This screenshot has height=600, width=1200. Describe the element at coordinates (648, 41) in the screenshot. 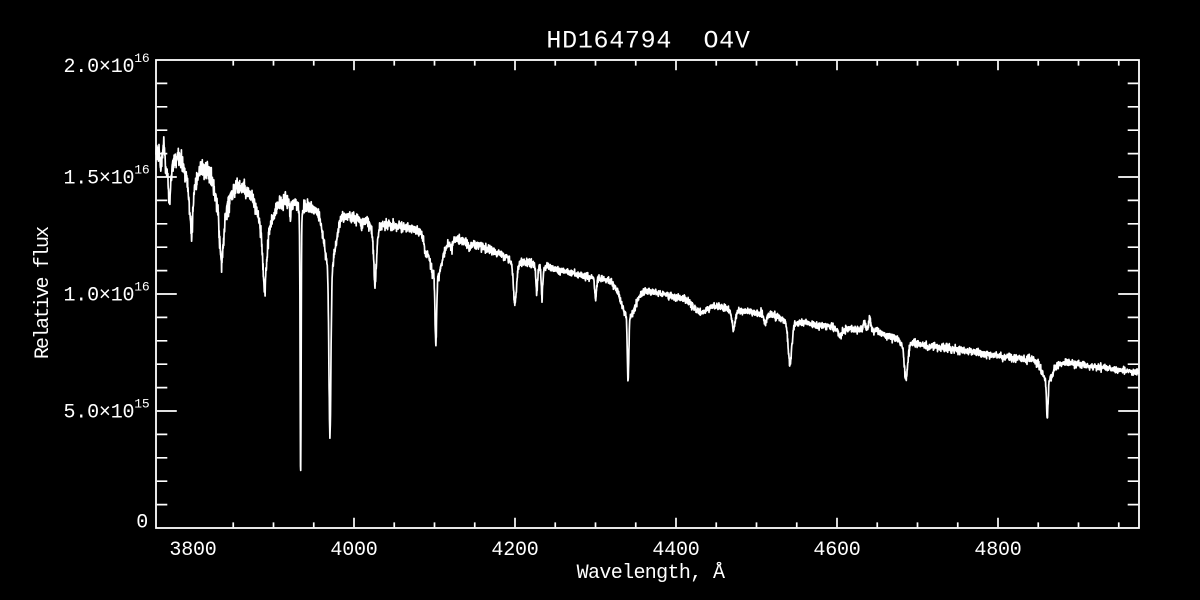

I see `svg-text: HD164794 O4V` at that location.